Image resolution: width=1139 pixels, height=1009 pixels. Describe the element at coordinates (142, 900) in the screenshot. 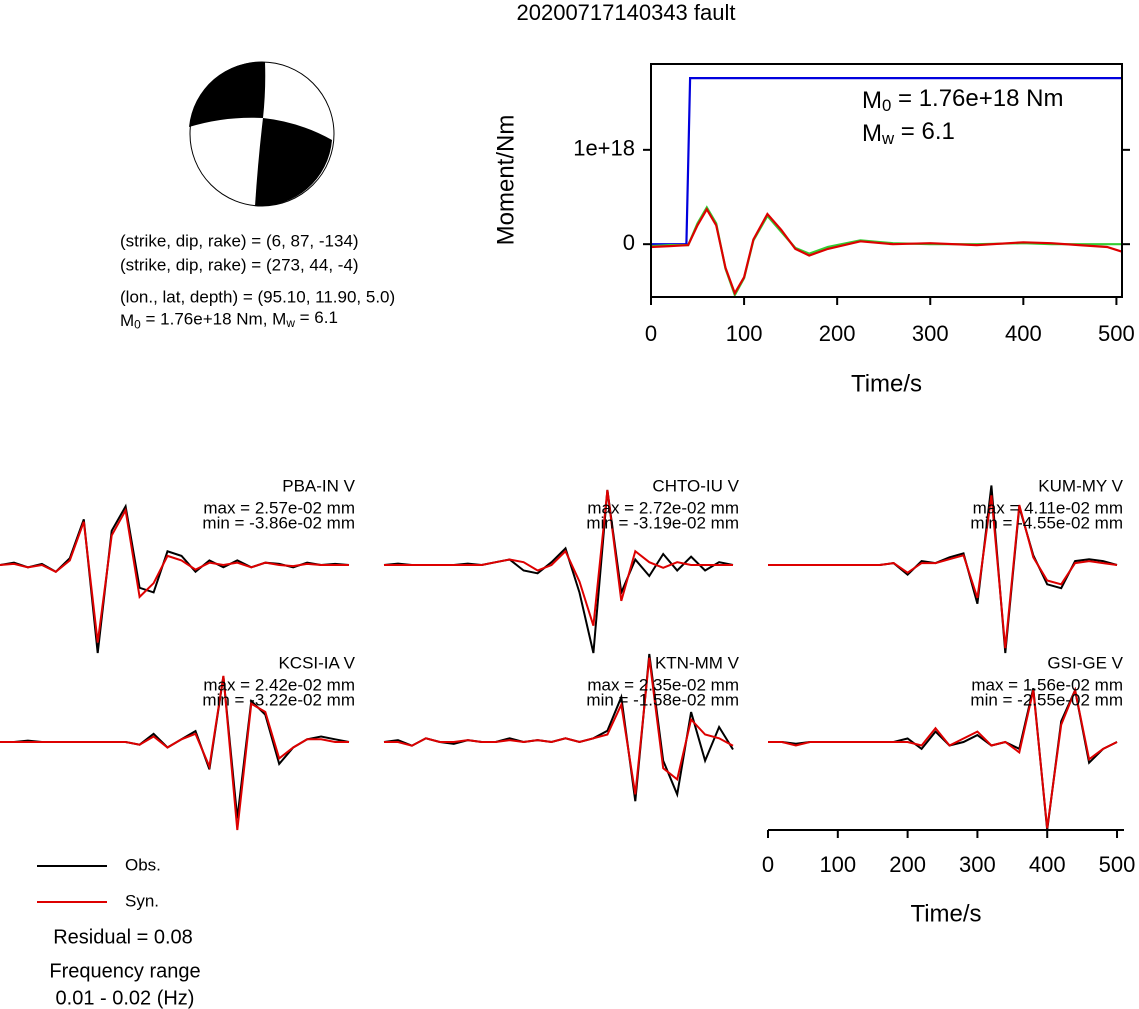

I see `legend-label: Syn.` at that location.